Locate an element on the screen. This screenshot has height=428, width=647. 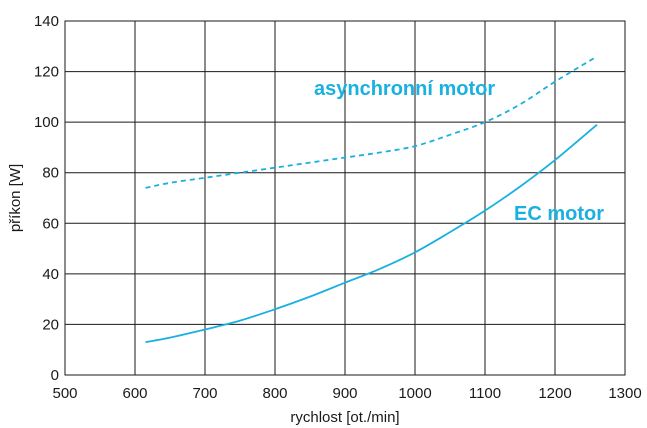
x-tick-label-600: 600 is located at coordinates (134, 393).